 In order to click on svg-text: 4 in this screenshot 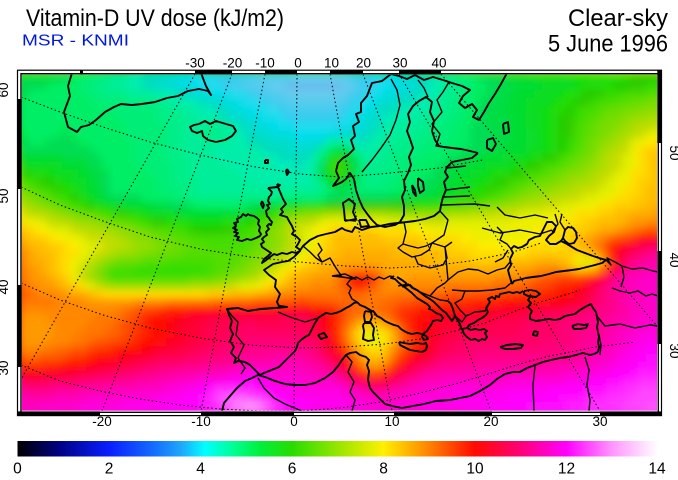, I will do `click(200, 469)`.